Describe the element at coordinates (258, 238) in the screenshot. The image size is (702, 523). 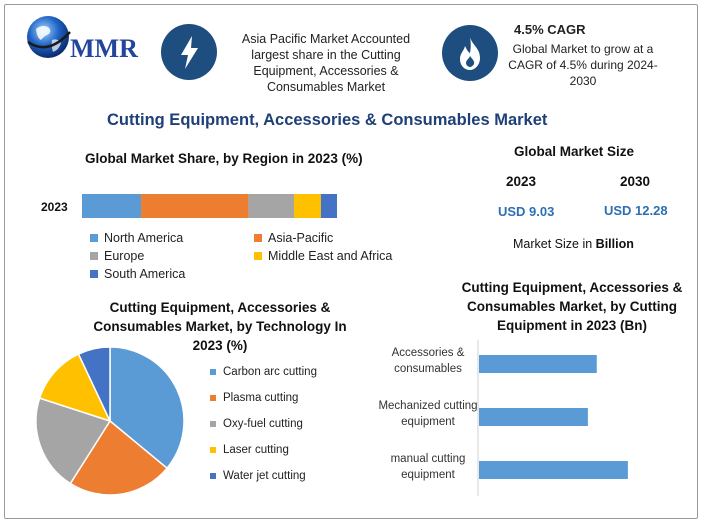
I see `legend-swatch-asia-pacific` at that location.